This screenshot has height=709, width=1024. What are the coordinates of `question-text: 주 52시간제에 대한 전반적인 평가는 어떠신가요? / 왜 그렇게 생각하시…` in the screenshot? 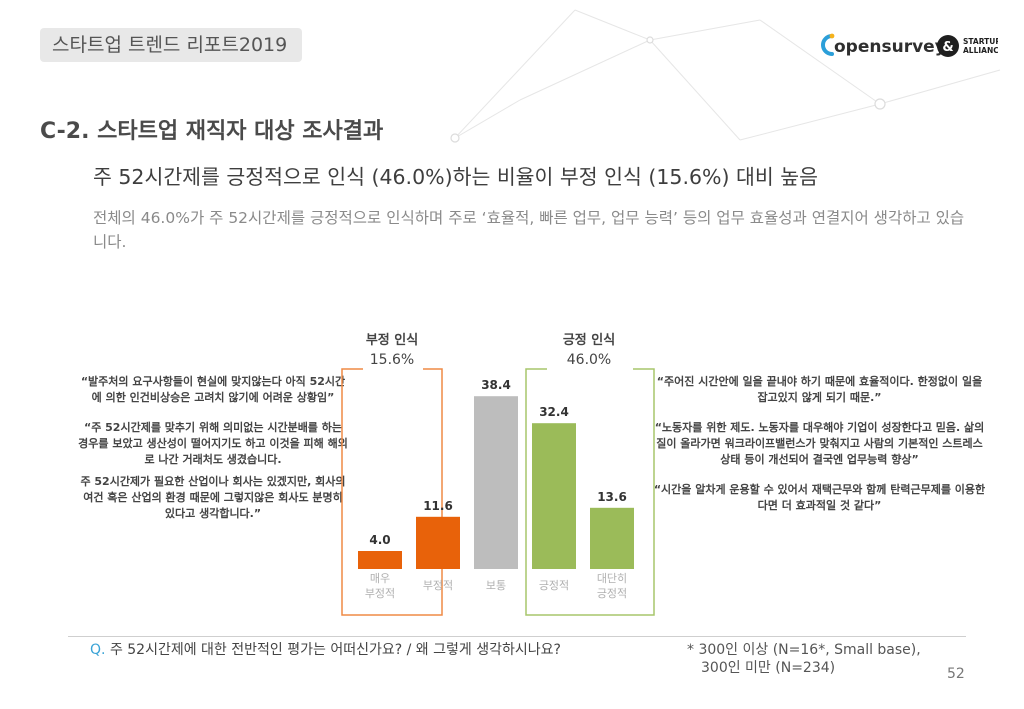 It's located at (335, 650).